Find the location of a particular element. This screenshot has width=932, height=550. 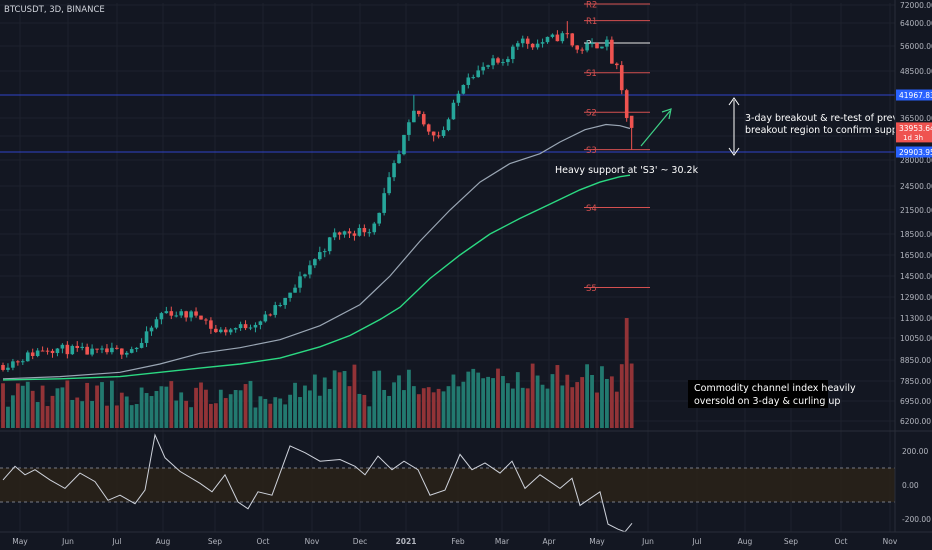

pivot-label-r2: R2 is located at coordinates (591, 5).